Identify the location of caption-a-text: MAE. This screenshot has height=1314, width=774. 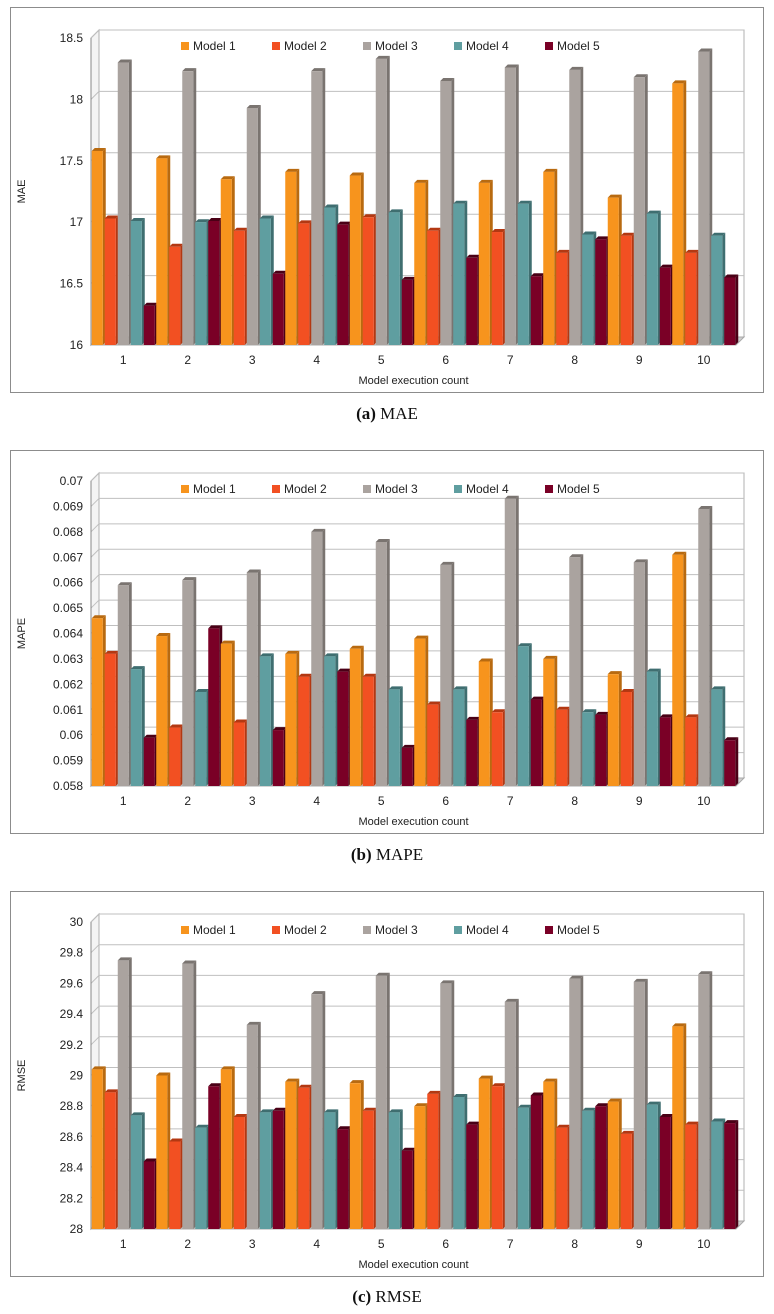
(399, 413).